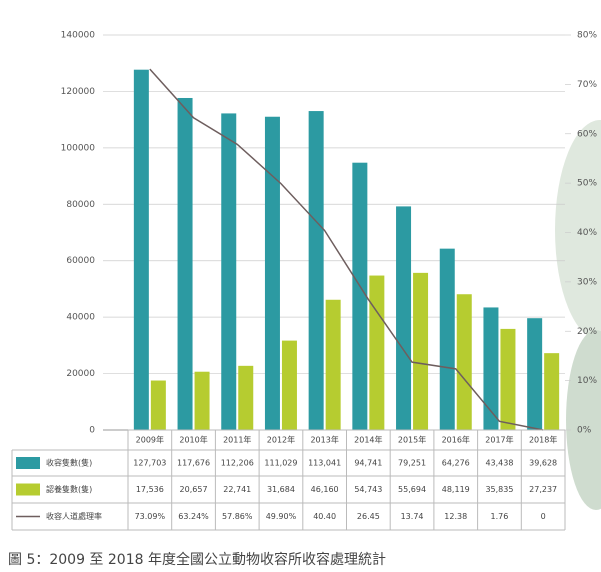 This screenshot has height=572, width=601. What do you see at coordinates (412, 463) in the screenshot?
I see `data-label: 79,251` at bounding box center [412, 463].